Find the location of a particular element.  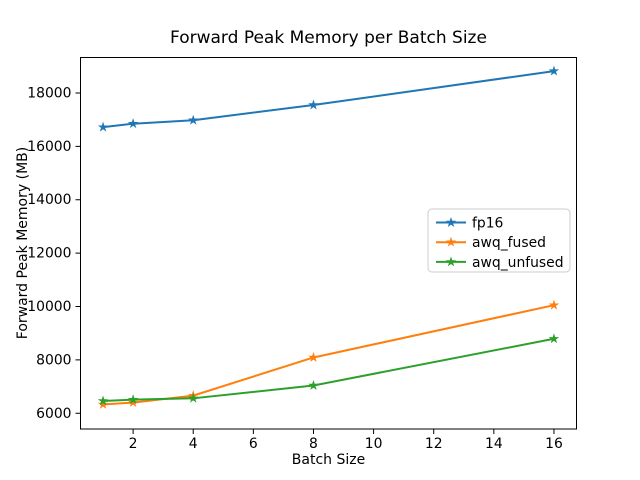

legend-label-fp16: fp16 is located at coordinates (487, 224).